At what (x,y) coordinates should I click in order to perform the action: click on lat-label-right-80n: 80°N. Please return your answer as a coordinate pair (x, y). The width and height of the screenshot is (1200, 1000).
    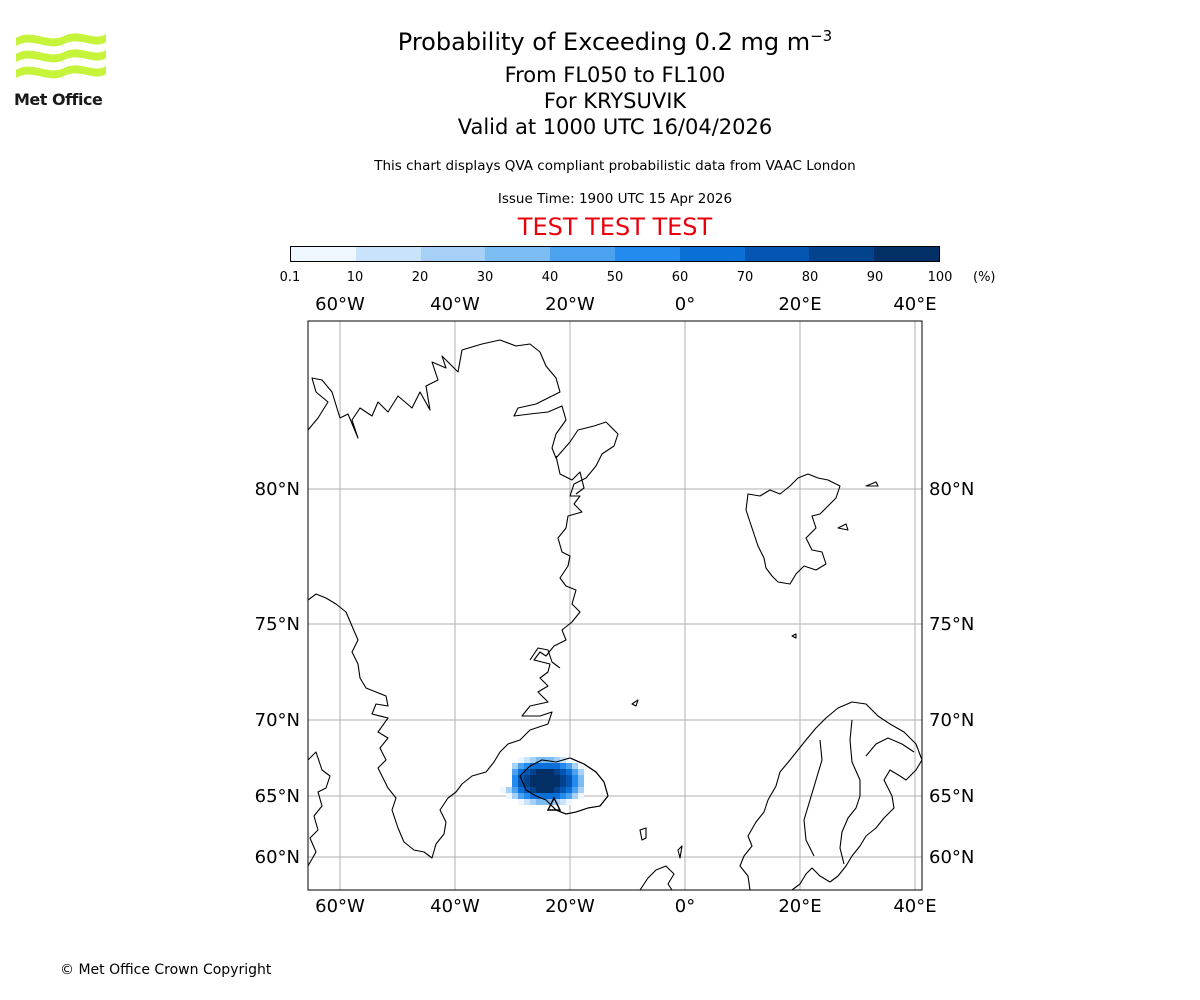
    Looking at the image, I should click on (951, 489).